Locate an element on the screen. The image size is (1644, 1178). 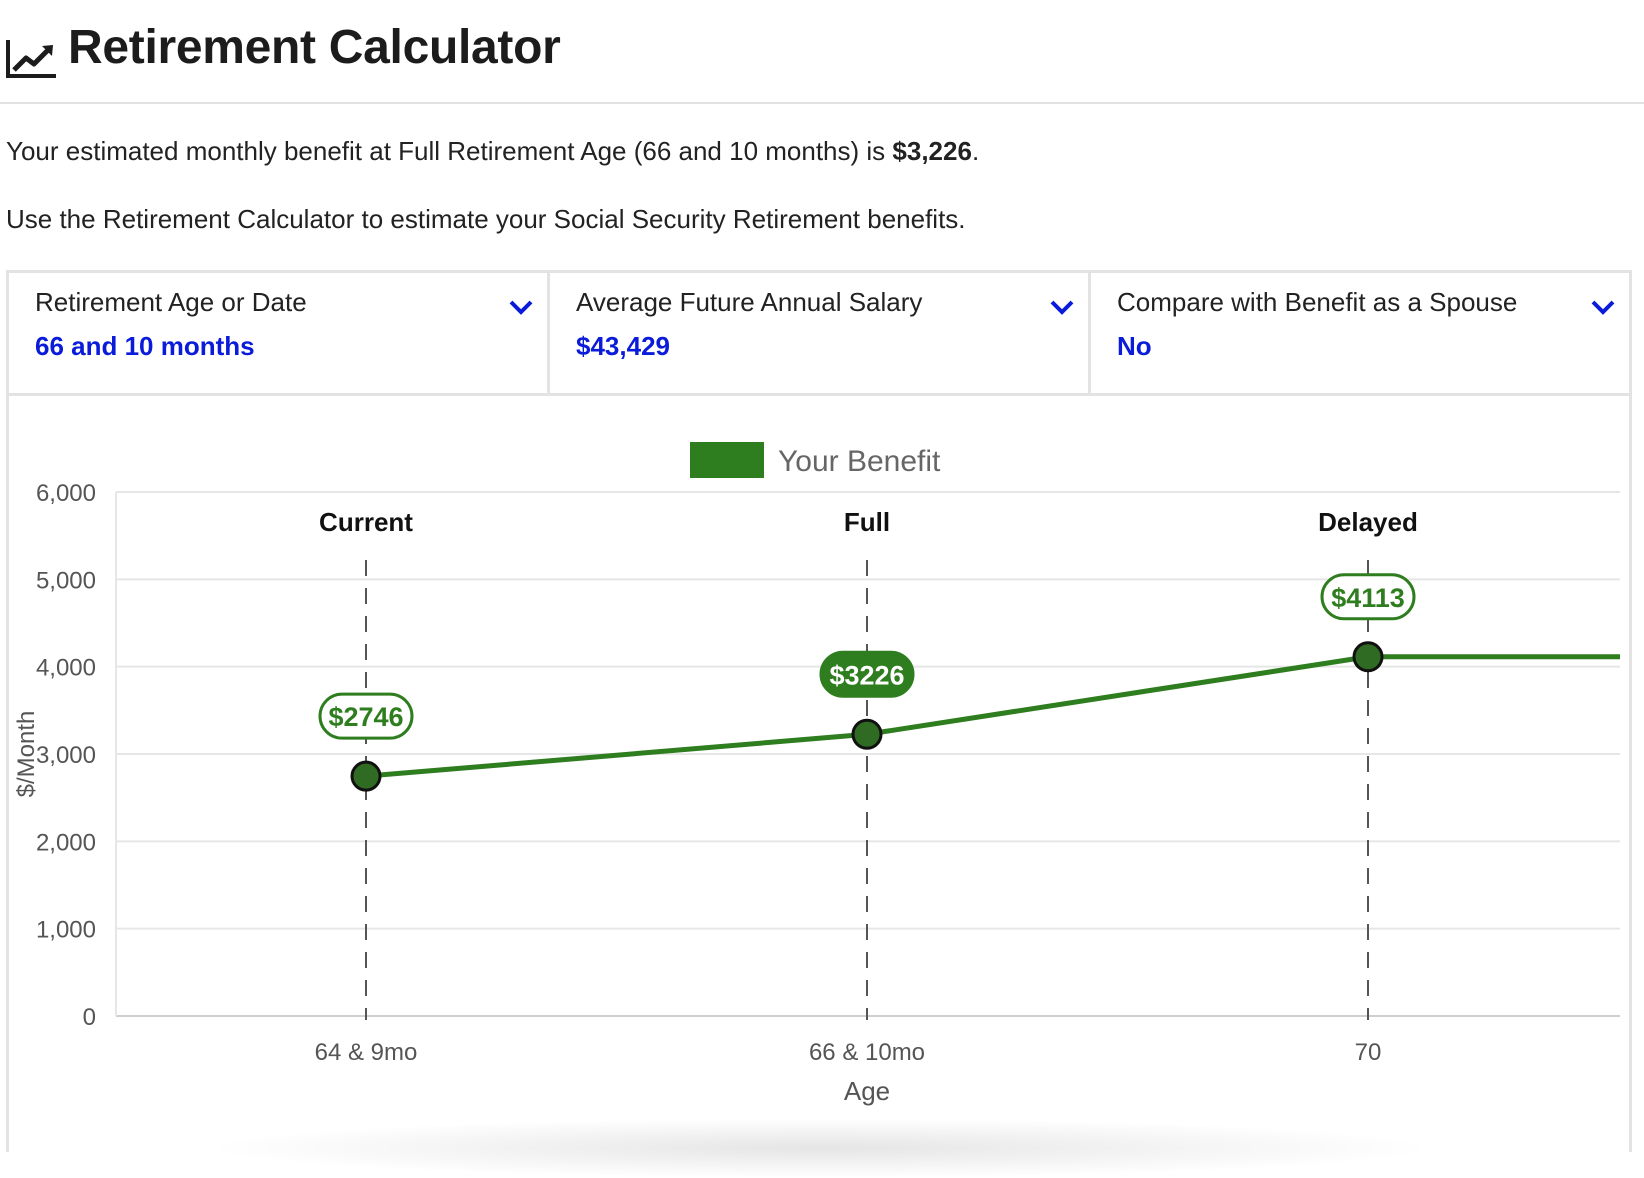
retirement-age-dropdown: Retirement Age or Date 66 and 10 months is located at coordinates (279, 333).